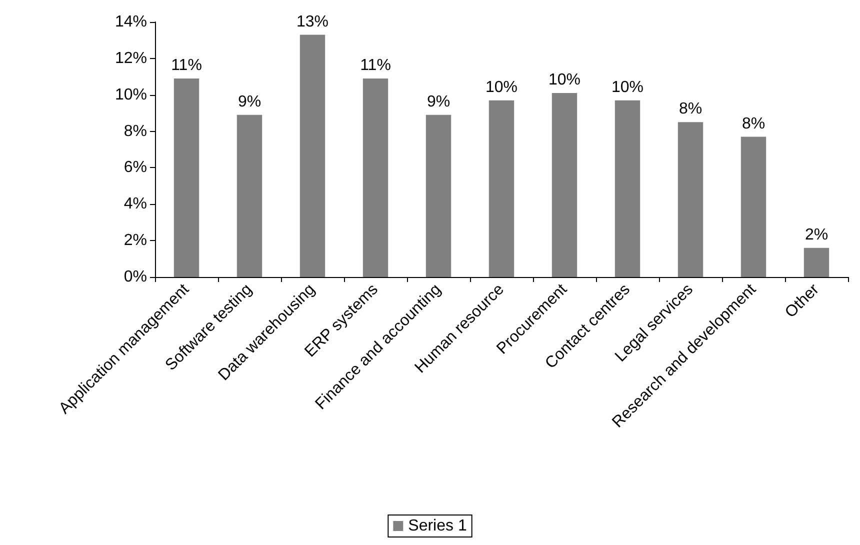 Image resolution: width=860 pixels, height=545 pixels. What do you see at coordinates (437, 526) in the screenshot?
I see `legend-label: Series 1` at bounding box center [437, 526].